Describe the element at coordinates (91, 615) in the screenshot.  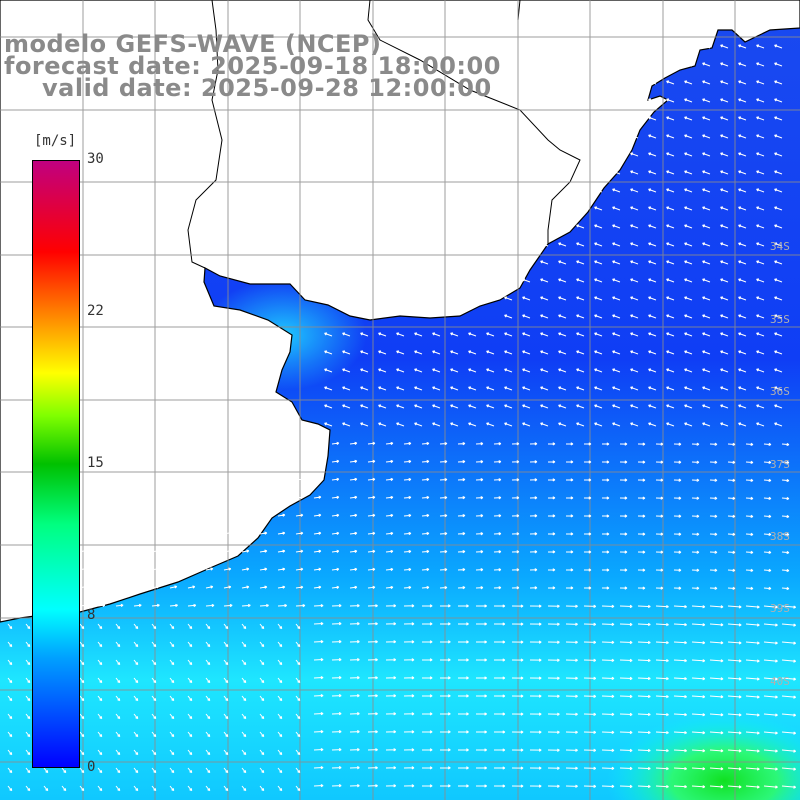
I see `colorbar-tick-8: 8` at that location.